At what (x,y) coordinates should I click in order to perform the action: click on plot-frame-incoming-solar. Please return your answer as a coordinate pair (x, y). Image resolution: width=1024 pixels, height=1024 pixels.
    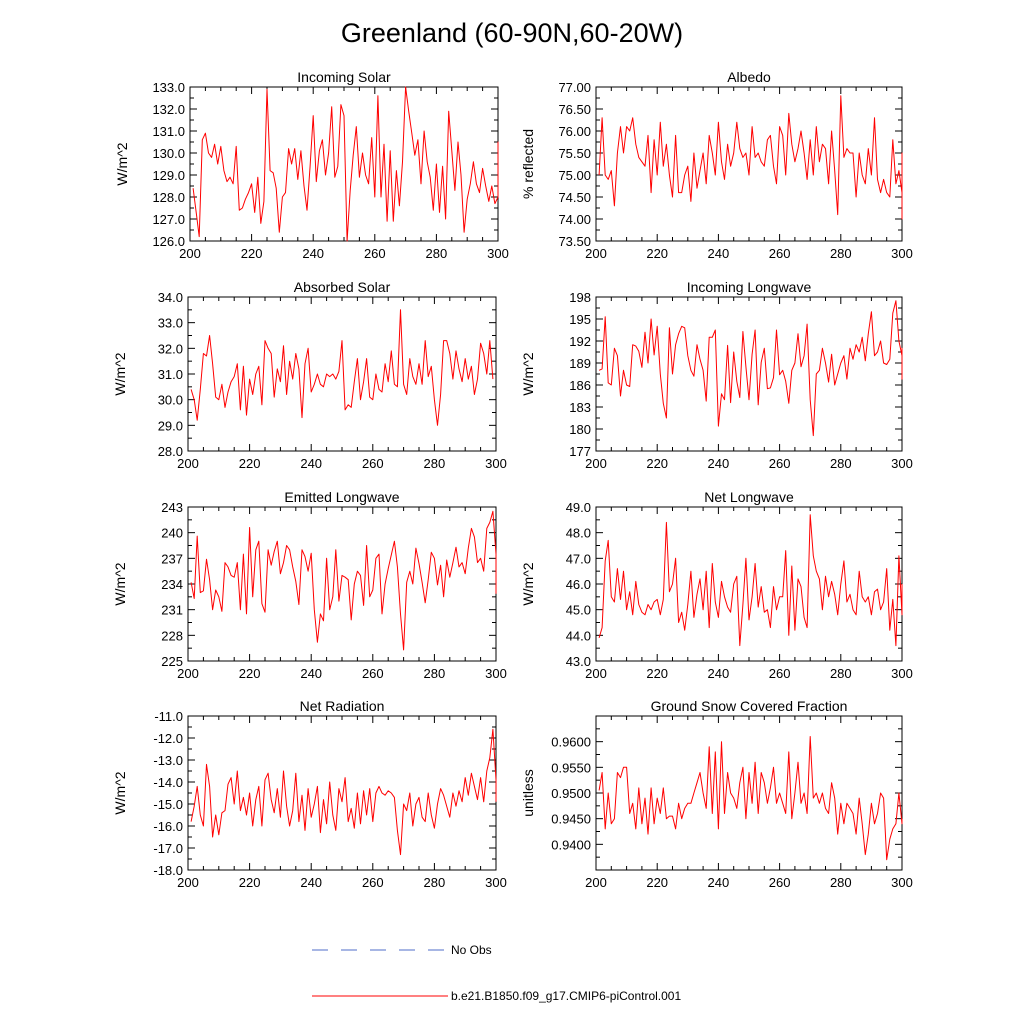
    Looking at the image, I should click on (344, 164).